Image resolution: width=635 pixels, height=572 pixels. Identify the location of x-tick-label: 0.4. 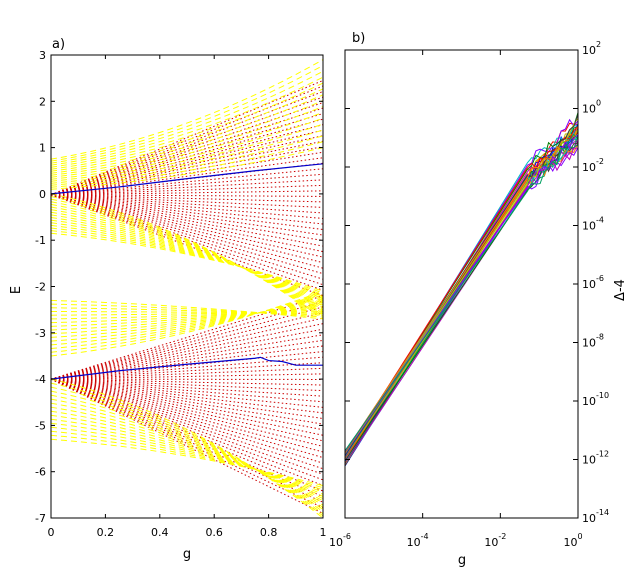
(160, 532).